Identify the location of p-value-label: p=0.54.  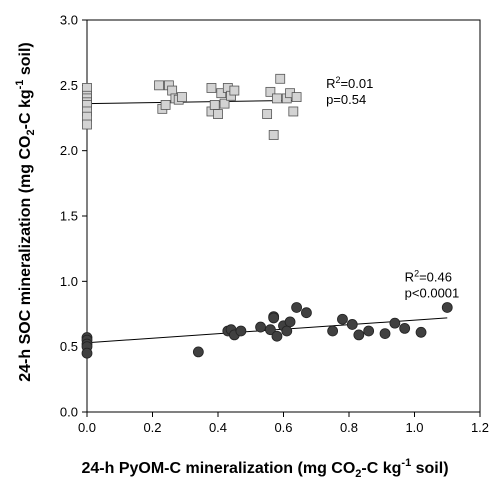
(346, 99).